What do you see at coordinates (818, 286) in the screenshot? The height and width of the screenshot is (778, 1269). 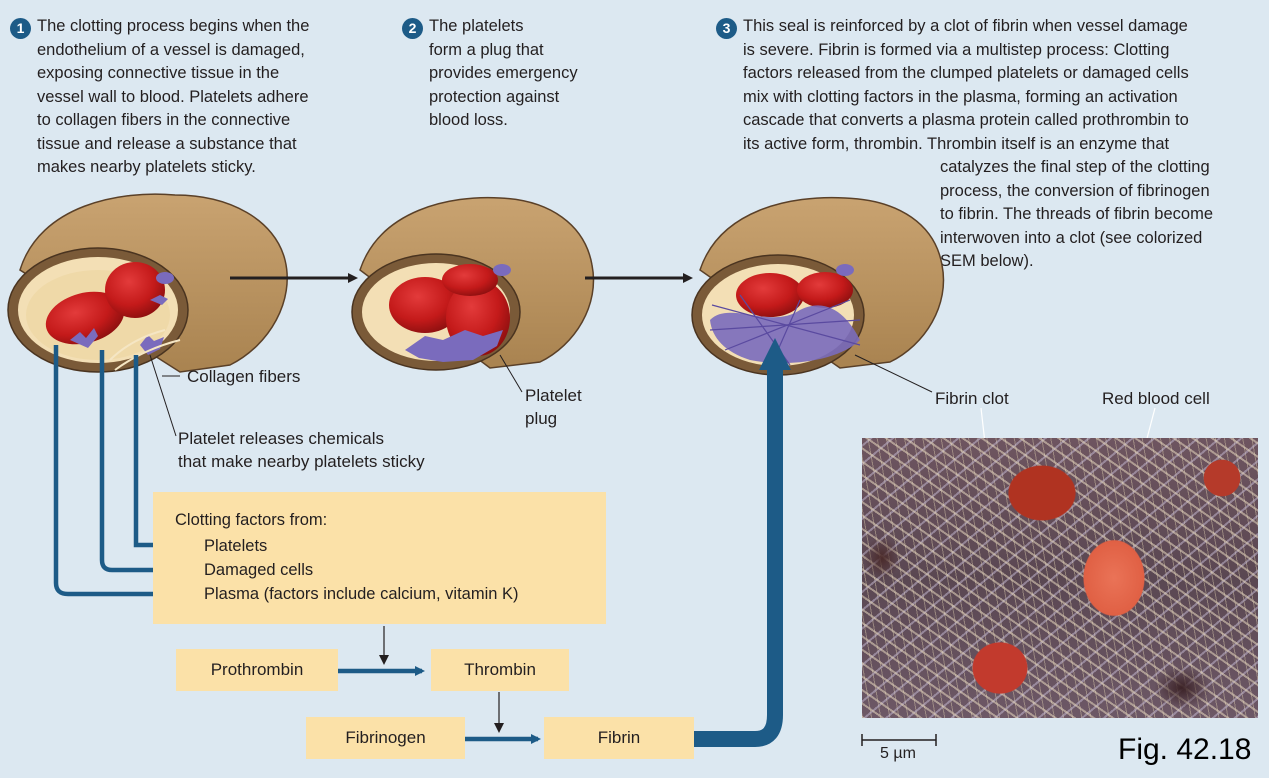 I see `vessel-fibrin-clot` at bounding box center [818, 286].